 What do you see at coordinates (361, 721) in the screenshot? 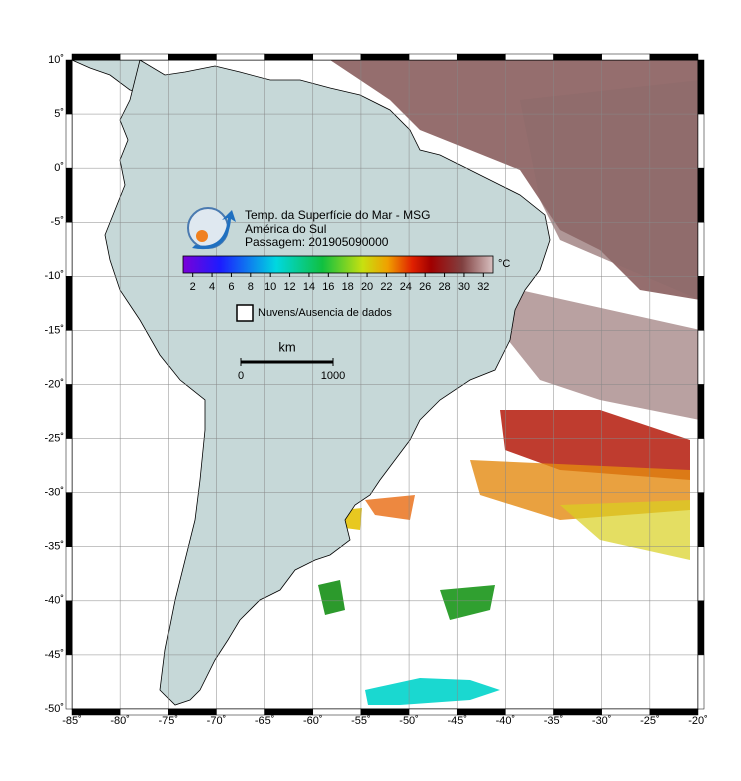
I see `x-tick-label: -55˚` at bounding box center [361, 721].